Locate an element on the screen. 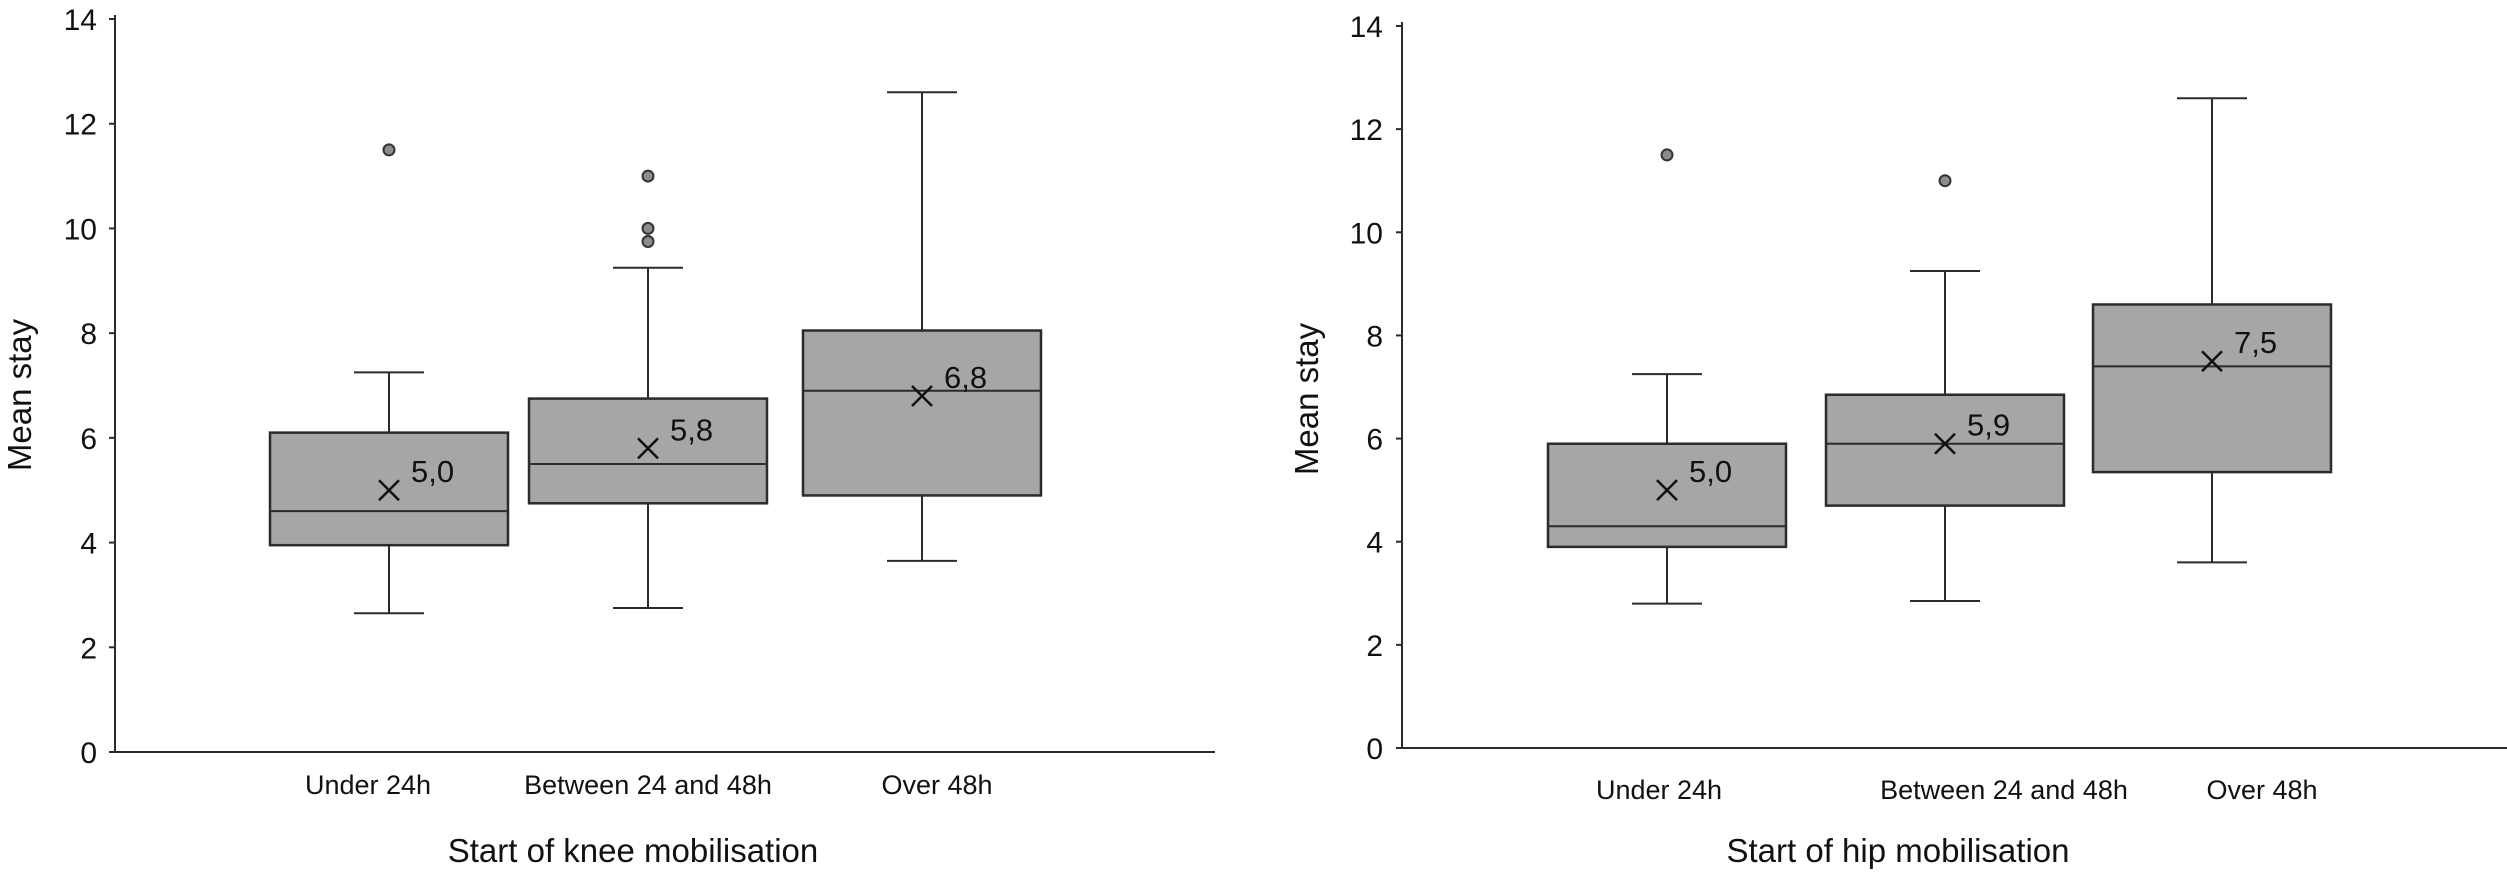 The height and width of the screenshot is (872, 2507). mean-label: 6,8 is located at coordinates (965, 377).